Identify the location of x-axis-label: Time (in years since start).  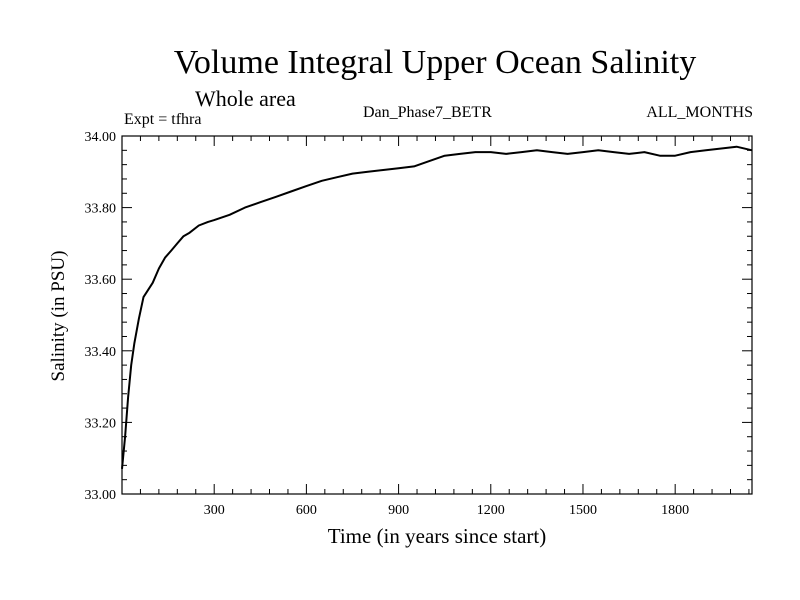
(437, 536).